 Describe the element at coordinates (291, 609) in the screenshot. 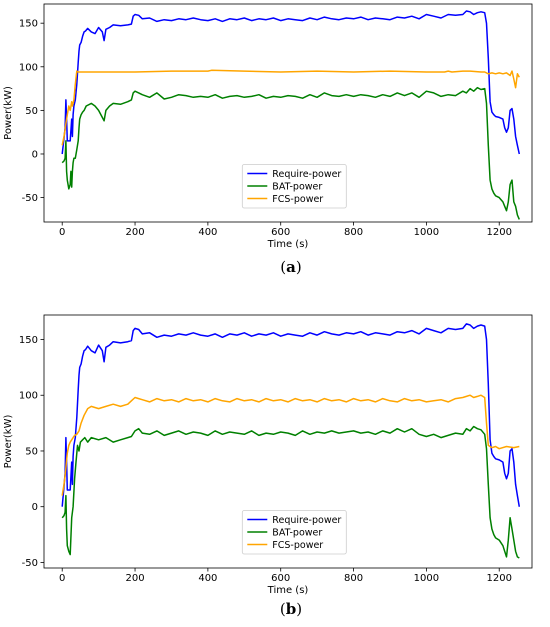

I see `panel-caption: (b)` at that location.